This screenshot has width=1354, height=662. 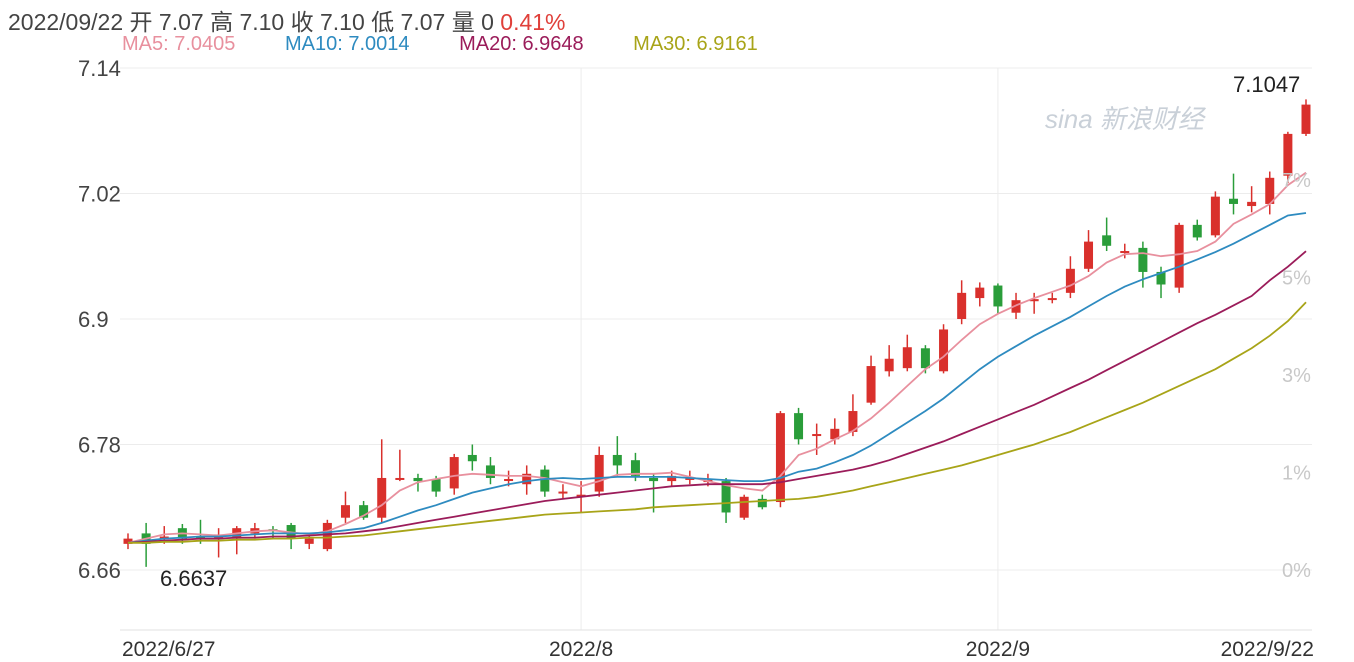 I want to click on pct-tick-label: 5%, so click(x=1296, y=279).